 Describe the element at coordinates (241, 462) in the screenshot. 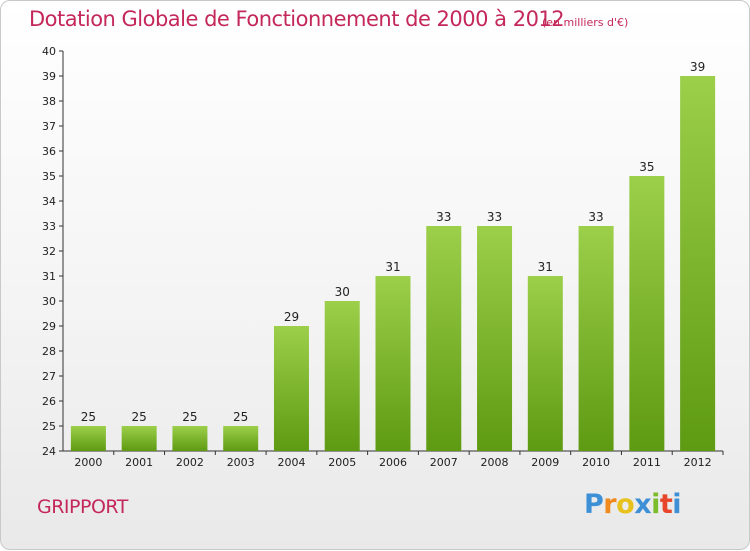

I see `x-tick-label: 2003` at that location.